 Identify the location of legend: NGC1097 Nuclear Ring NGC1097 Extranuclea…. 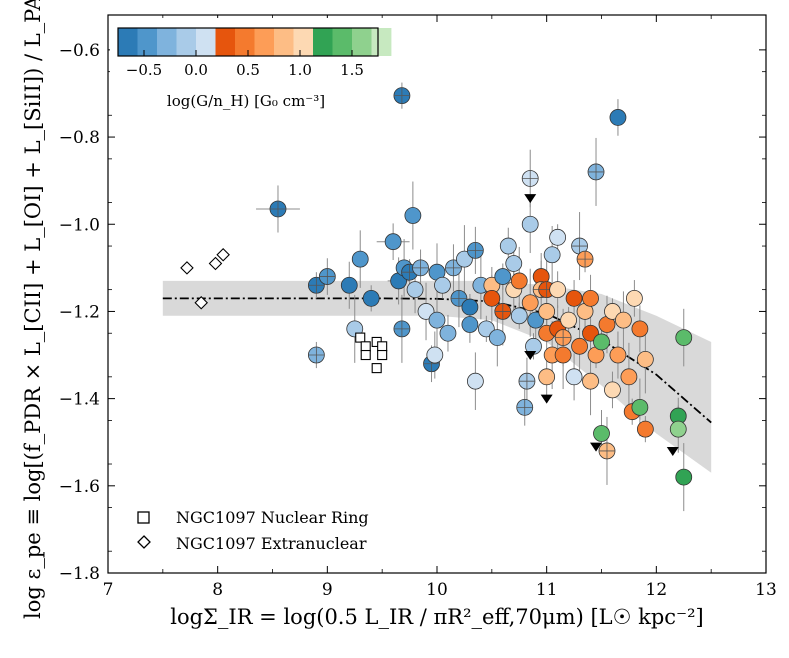
(253, 530).